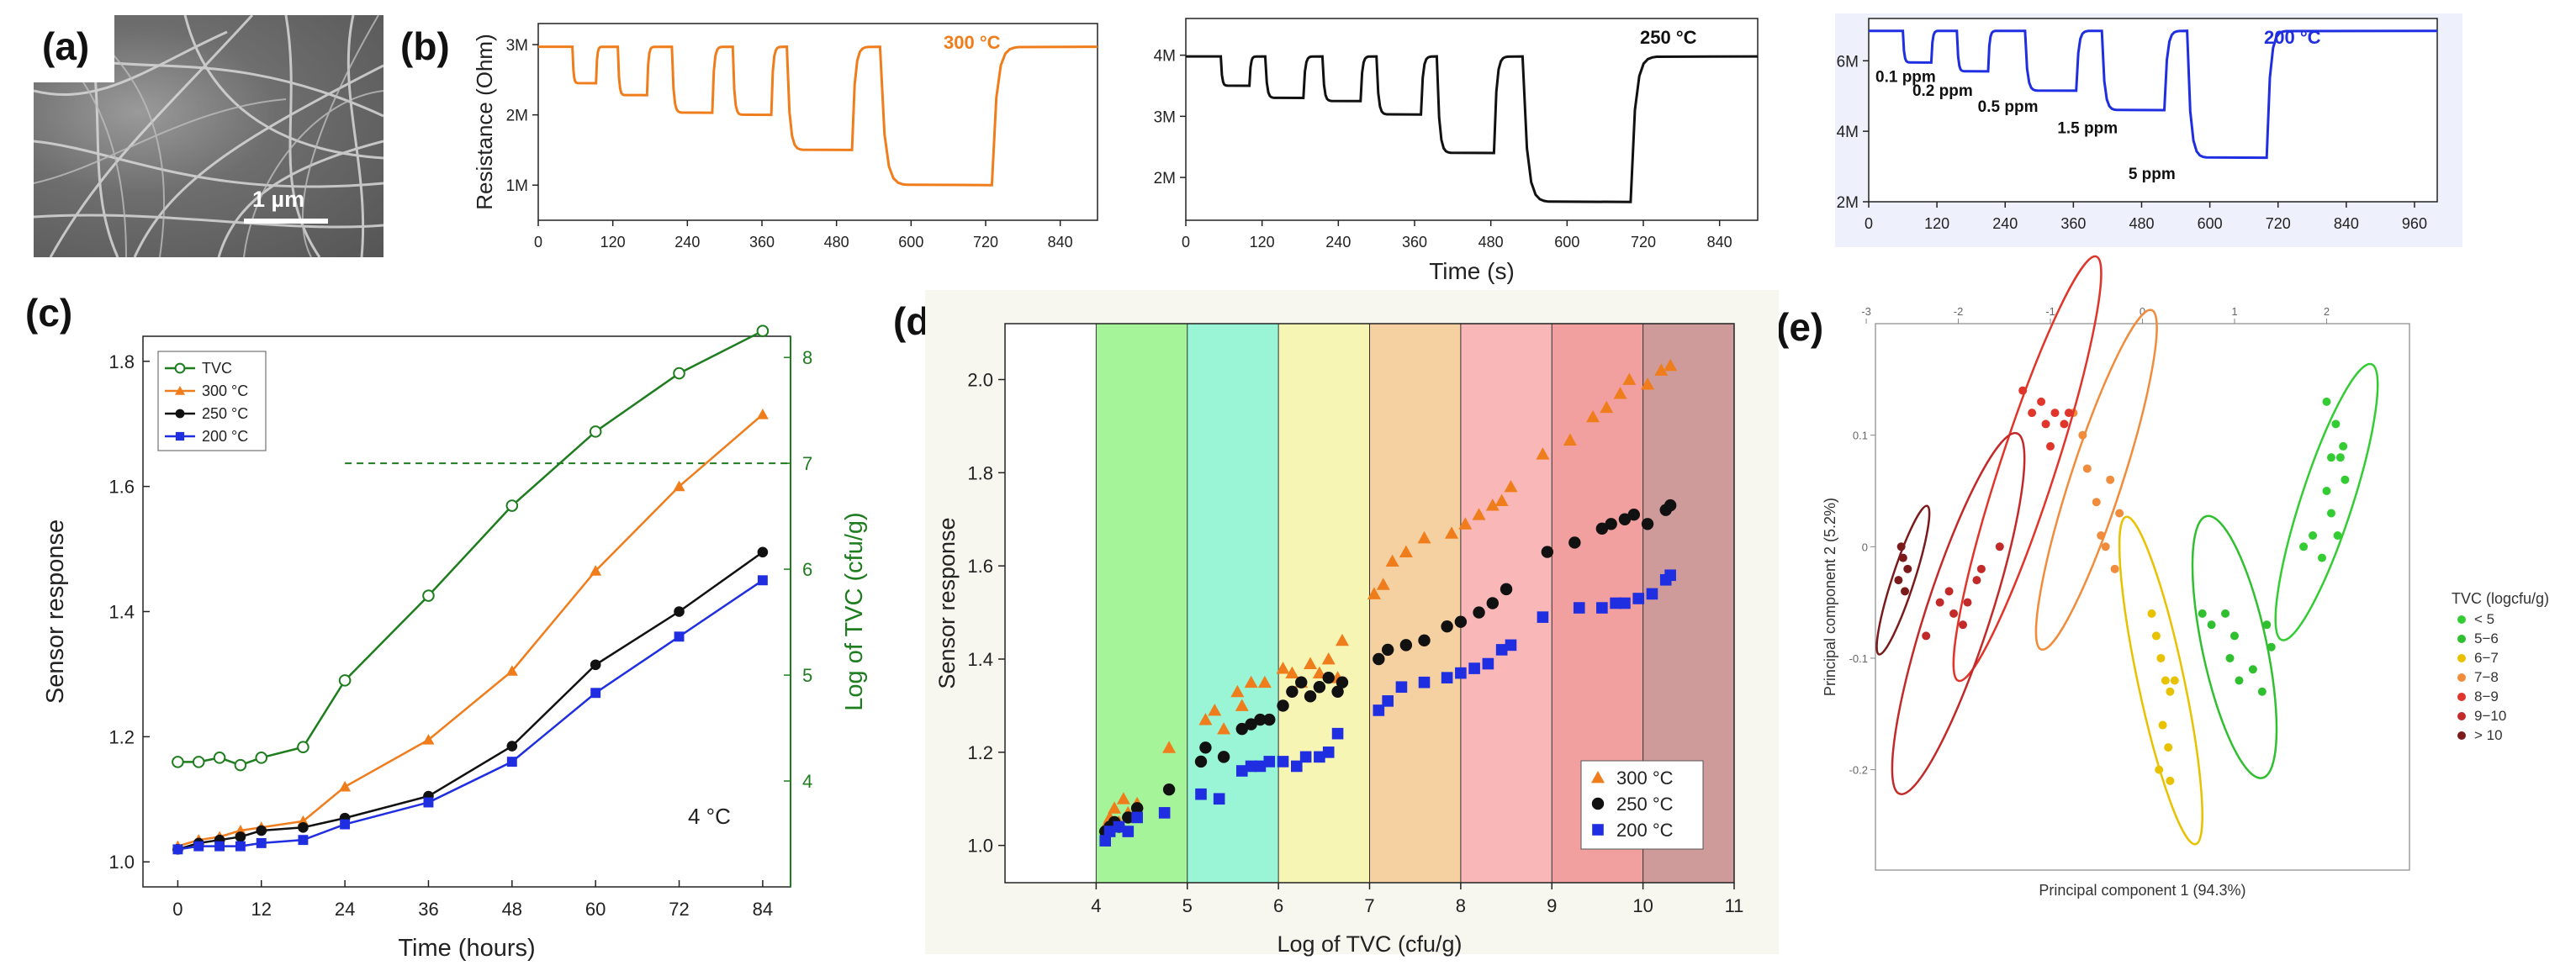  What do you see at coordinates (2008, 107) in the screenshot?
I see `ppm-annotation: 0.5 ppm` at bounding box center [2008, 107].